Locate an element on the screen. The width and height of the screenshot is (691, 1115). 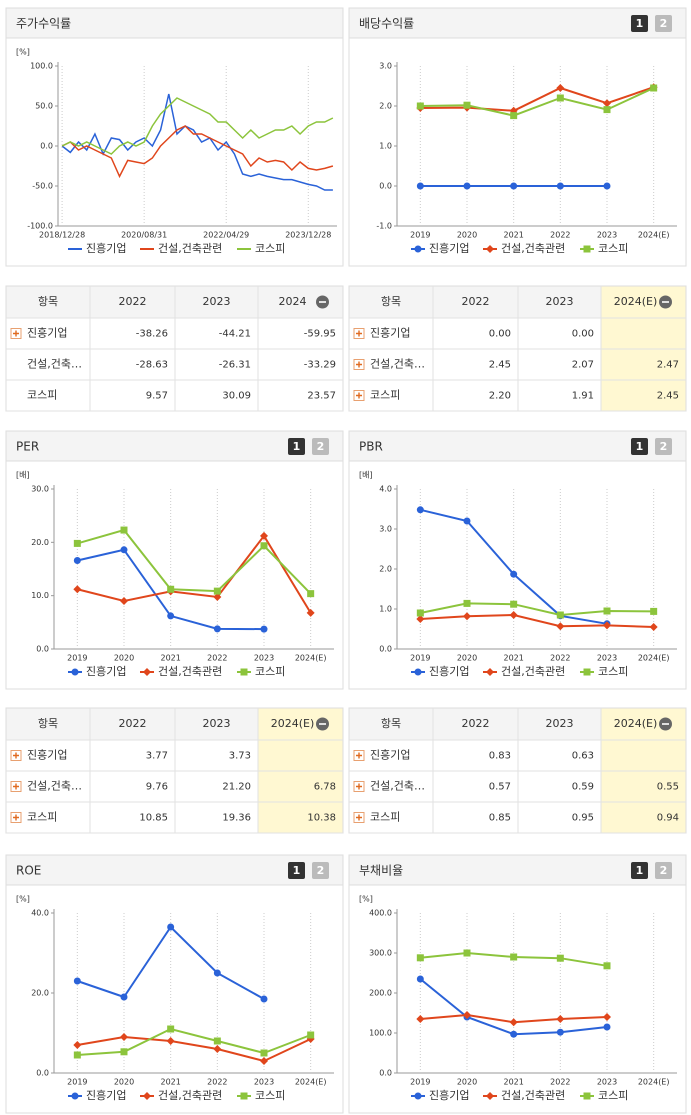
y-tick-label: 100.0 is located at coordinates (380, 1033).